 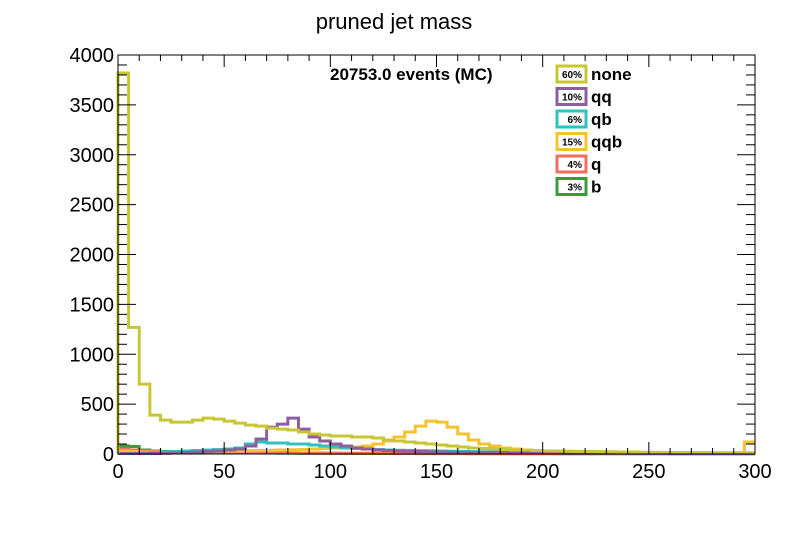 I want to click on chart-title: pruned jet mass, so click(x=394, y=21).